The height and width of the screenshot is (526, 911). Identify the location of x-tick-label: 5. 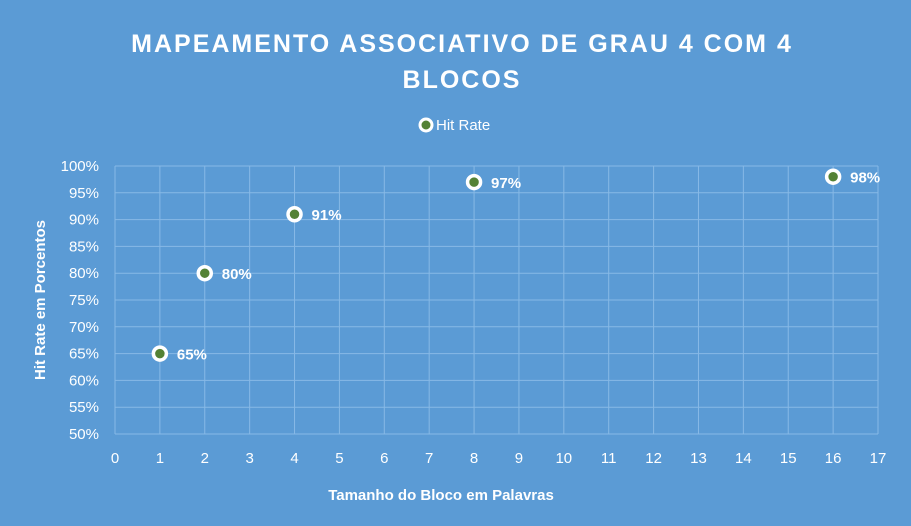
(339, 458).